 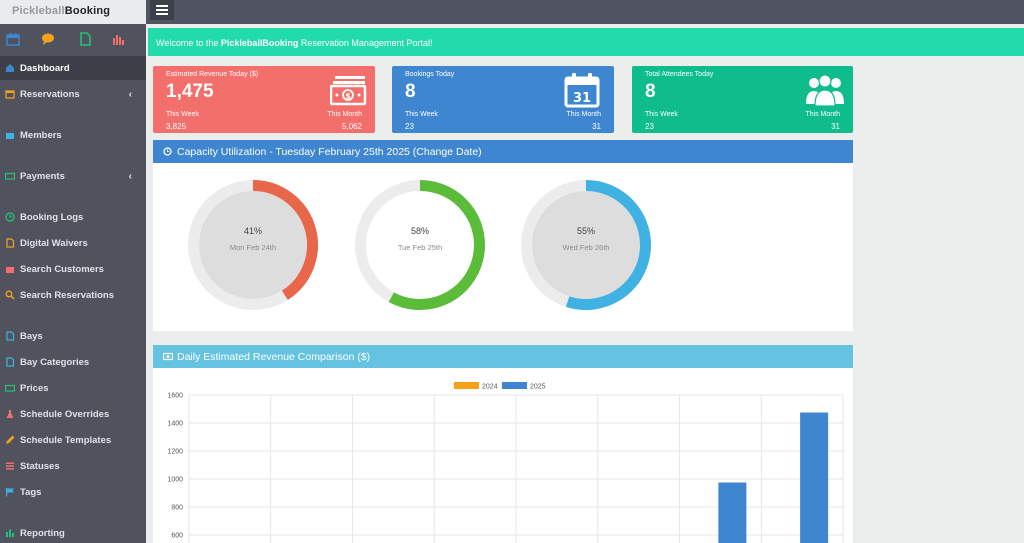 I want to click on sidebar-item-reporting: Reporting, so click(x=73, y=532).